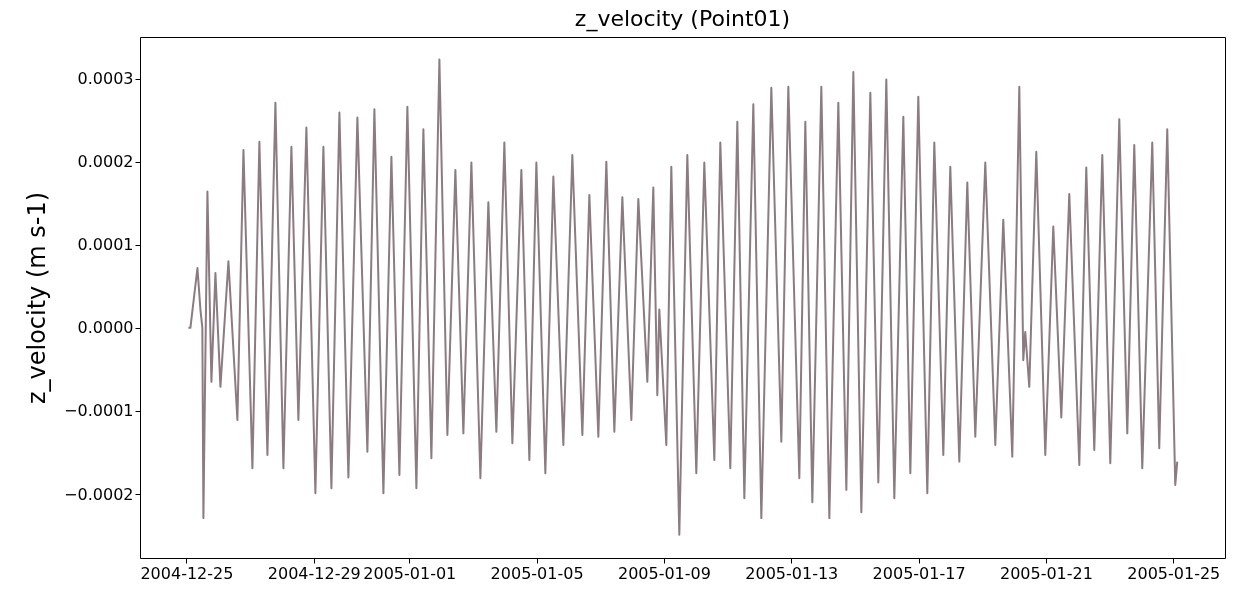 The height and width of the screenshot is (594, 1241). I want to click on x-tick-label: 2005-01-01, so click(410, 573).